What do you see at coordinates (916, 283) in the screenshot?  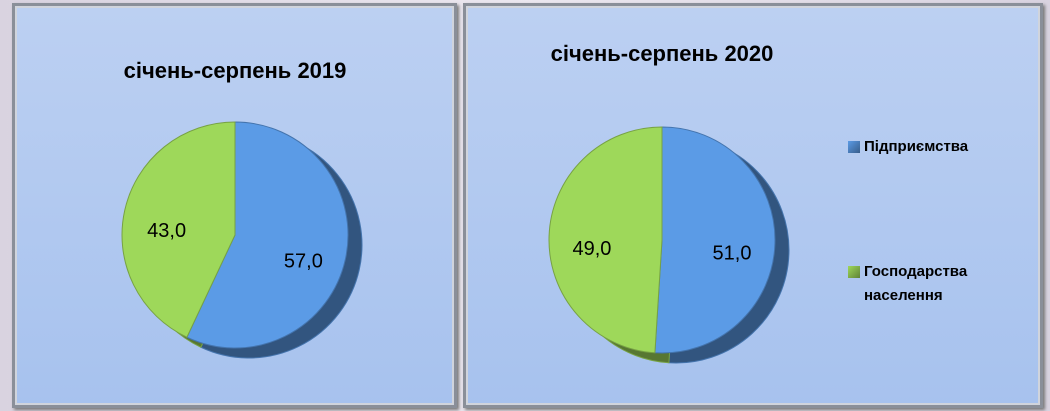 I see `legend-label: Господарства населення` at bounding box center [916, 283].